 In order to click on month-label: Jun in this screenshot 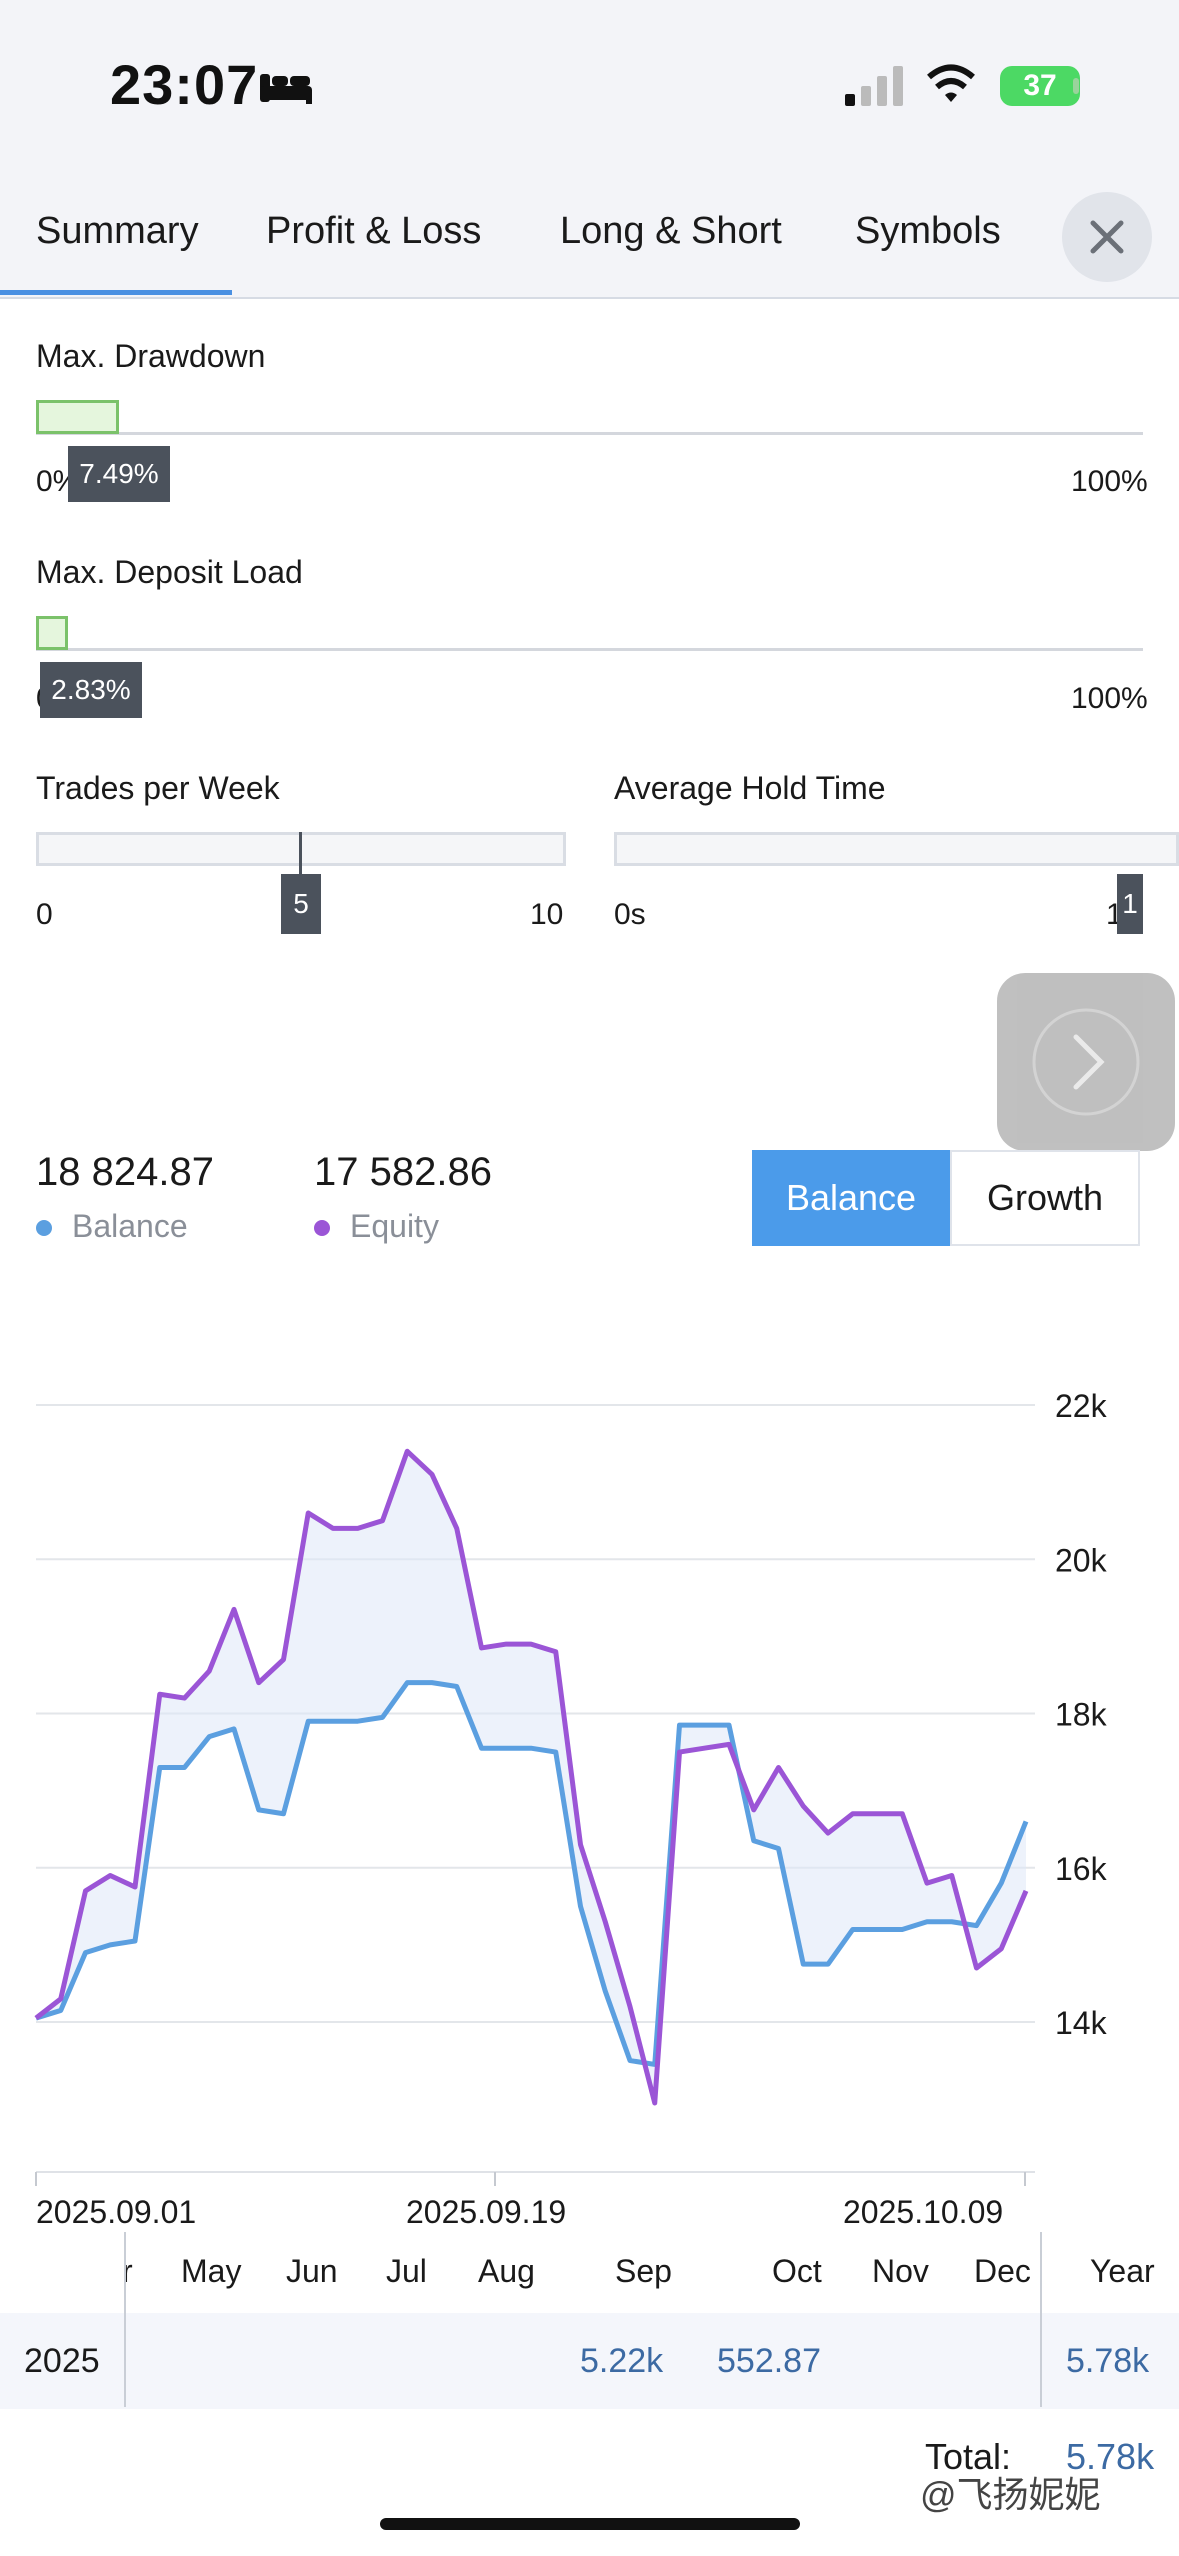, I will do `click(312, 2271)`.